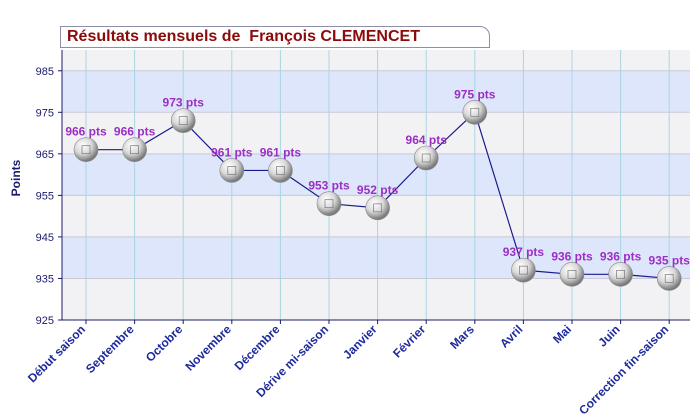 This screenshot has height=420, width=700. I want to click on y-tick-label: 955, so click(45, 196).